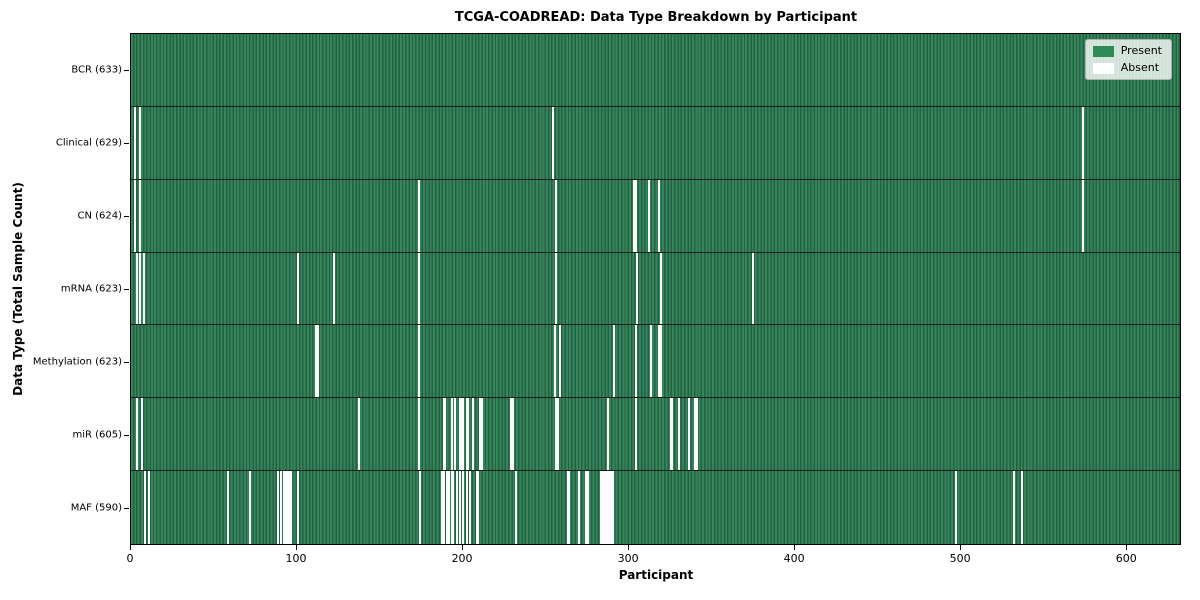 The height and width of the screenshot is (600, 1200). Describe the element at coordinates (794, 558) in the screenshot. I see `xtick-label-400: 400` at that location.